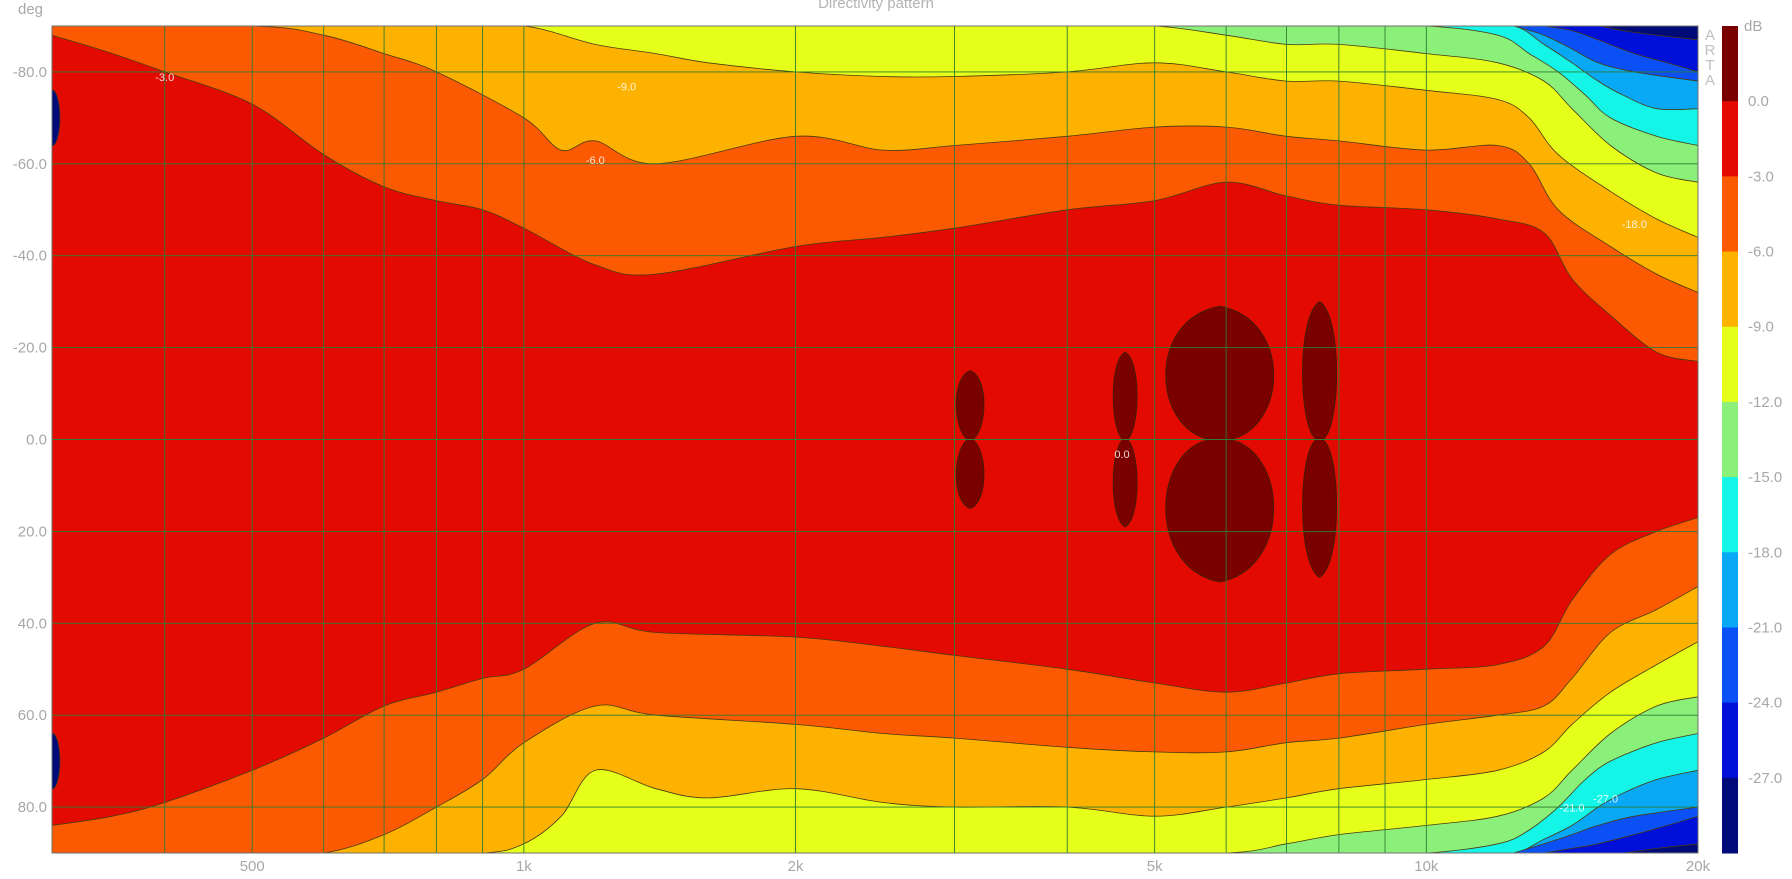 This screenshot has width=1792, height=879. Describe the element at coordinates (1571, 809) in the screenshot. I see `contour-label: -21.0` at that location.